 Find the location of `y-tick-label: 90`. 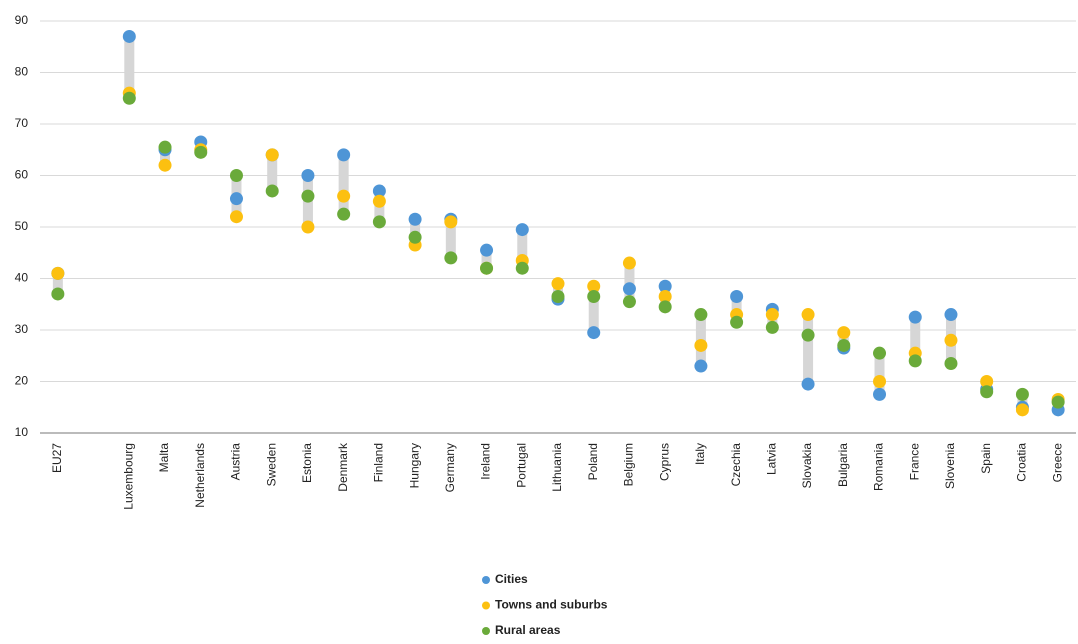

y-tick-label: 90 is located at coordinates (22, 20).